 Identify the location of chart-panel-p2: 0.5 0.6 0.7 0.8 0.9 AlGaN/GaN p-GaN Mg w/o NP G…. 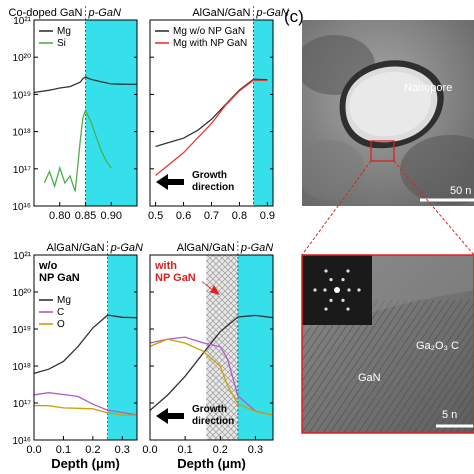
(218, 114).